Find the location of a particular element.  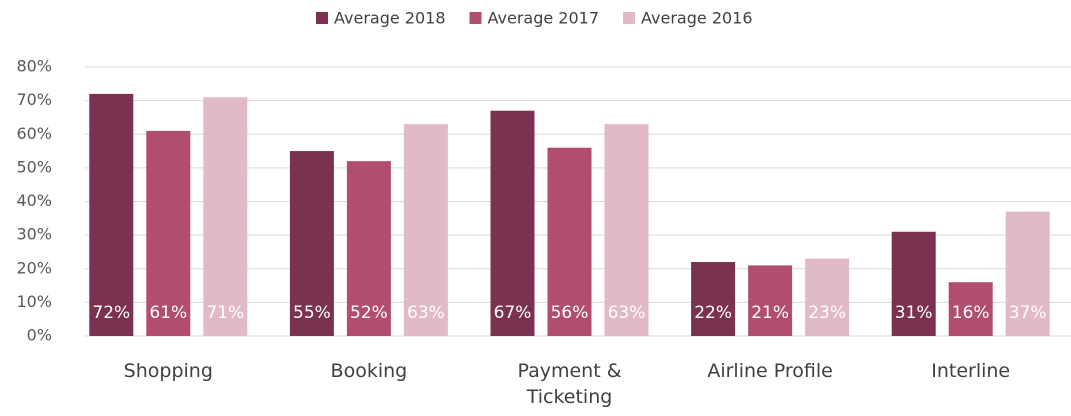

y-tick-label: 40% is located at coordinates (34, 200).